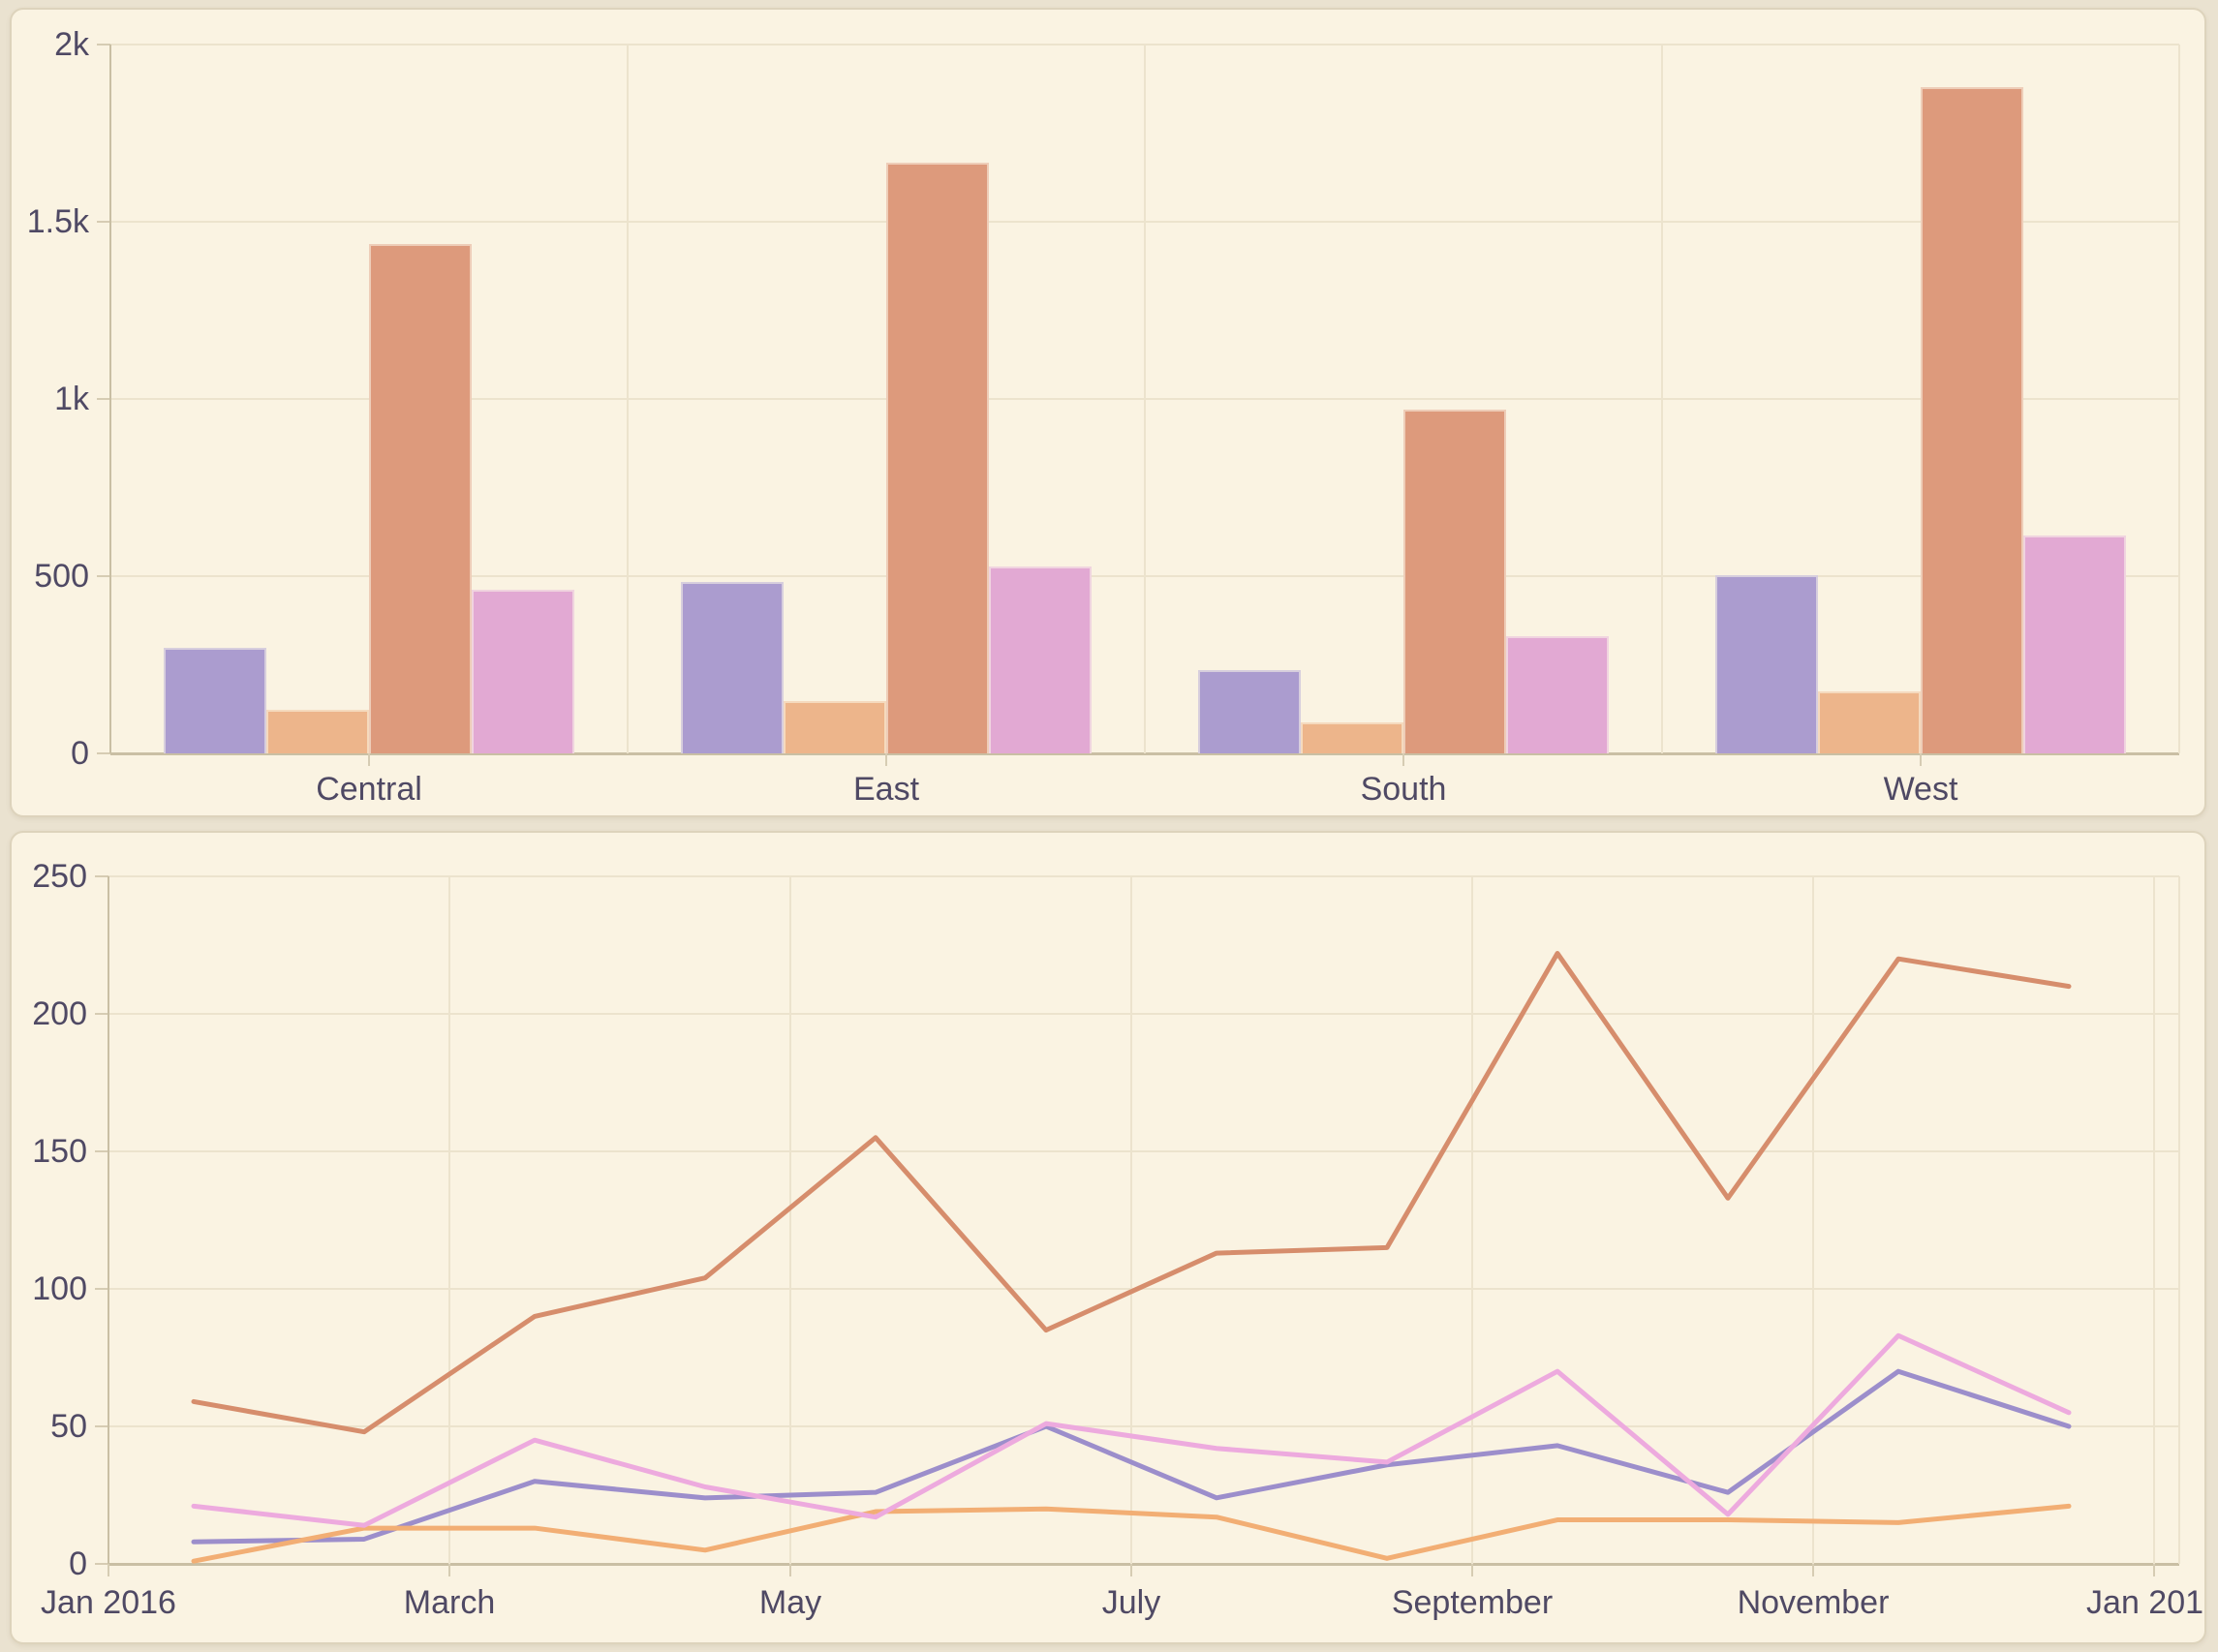  Describe the element at coordinates (71, 399) in the screenshot. I see `y-tick-label: 1k` at that location.